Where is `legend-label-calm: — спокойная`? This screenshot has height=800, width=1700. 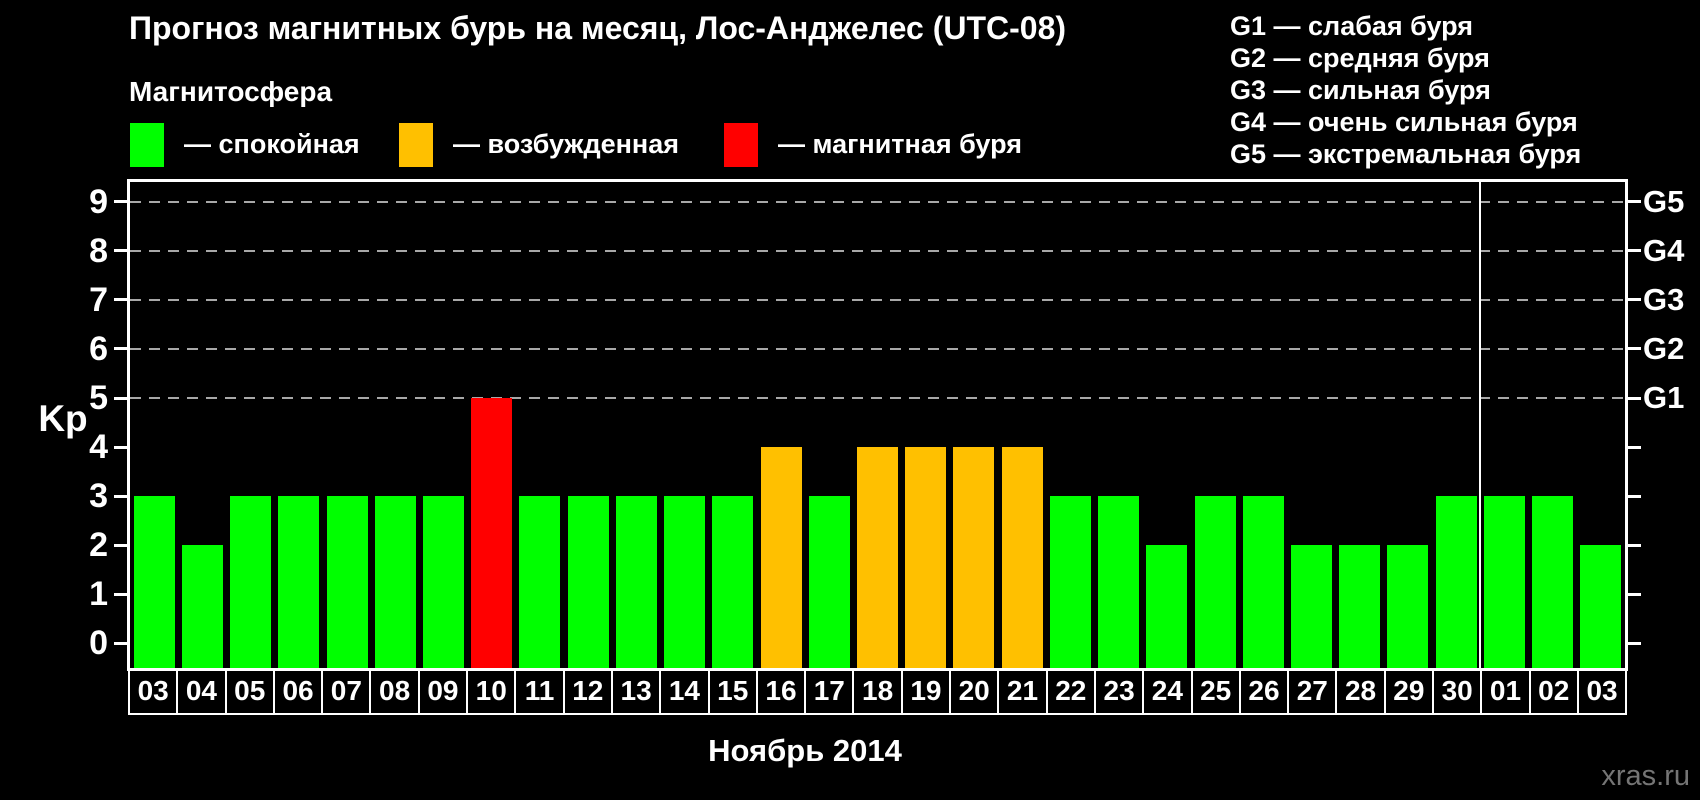
legend-label-calm: — спокойная is located at coordinates (272, 144).